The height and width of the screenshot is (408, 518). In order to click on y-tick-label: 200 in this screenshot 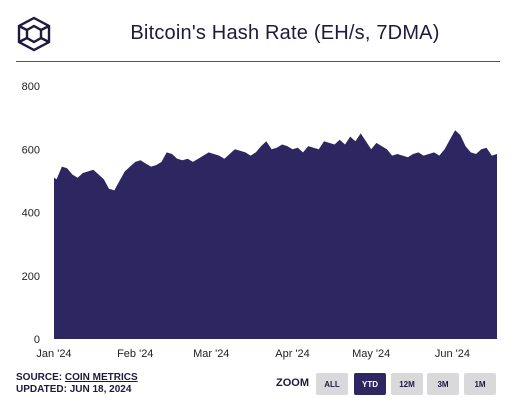, I will do `click(31, 277)`.